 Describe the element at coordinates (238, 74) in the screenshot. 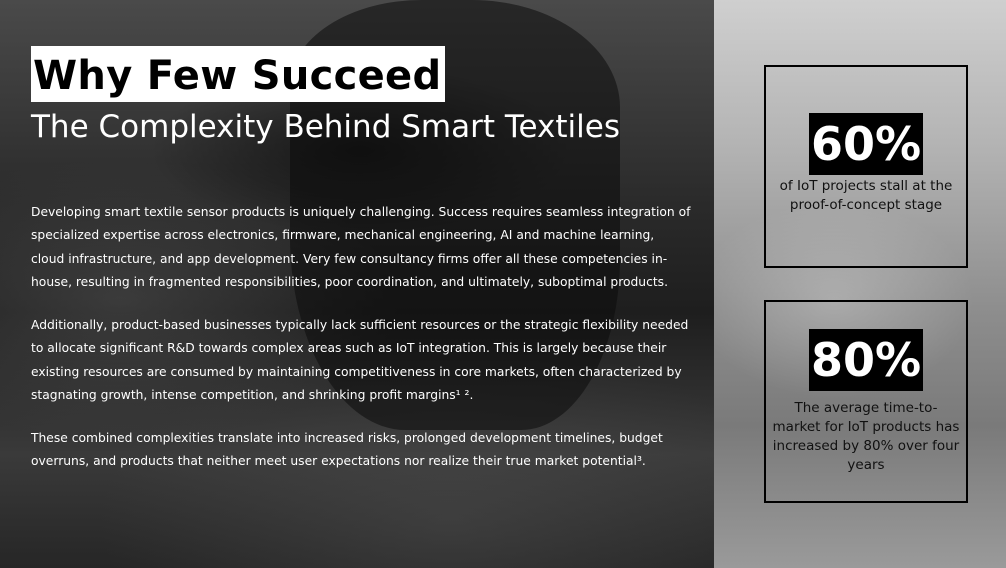

I see `page-title: Why Few Succeed` at that location.